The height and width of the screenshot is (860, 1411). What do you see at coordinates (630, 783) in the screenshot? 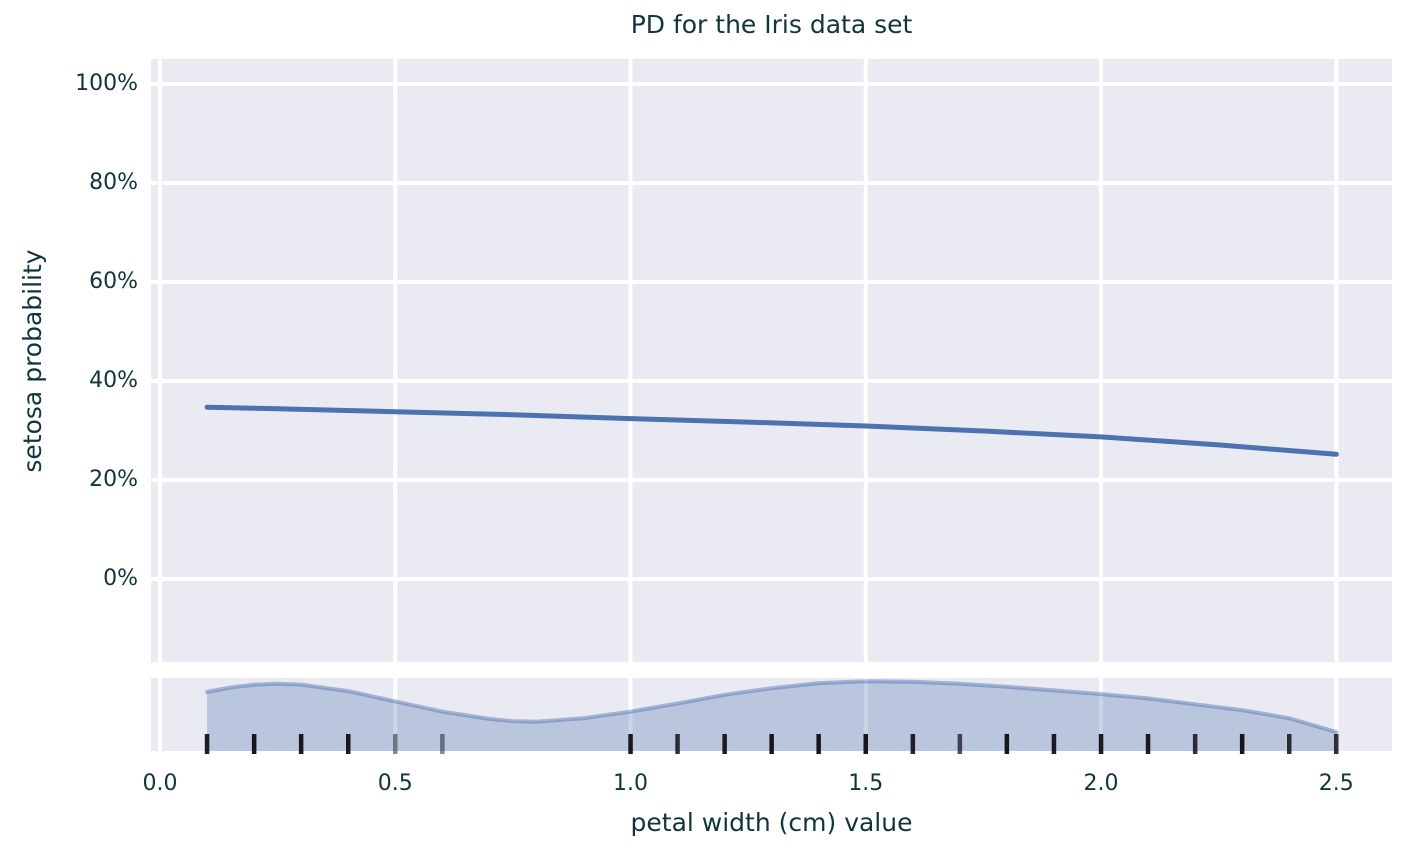
I see `x-tick-label: 1.0` at bounding box center [630, 783].